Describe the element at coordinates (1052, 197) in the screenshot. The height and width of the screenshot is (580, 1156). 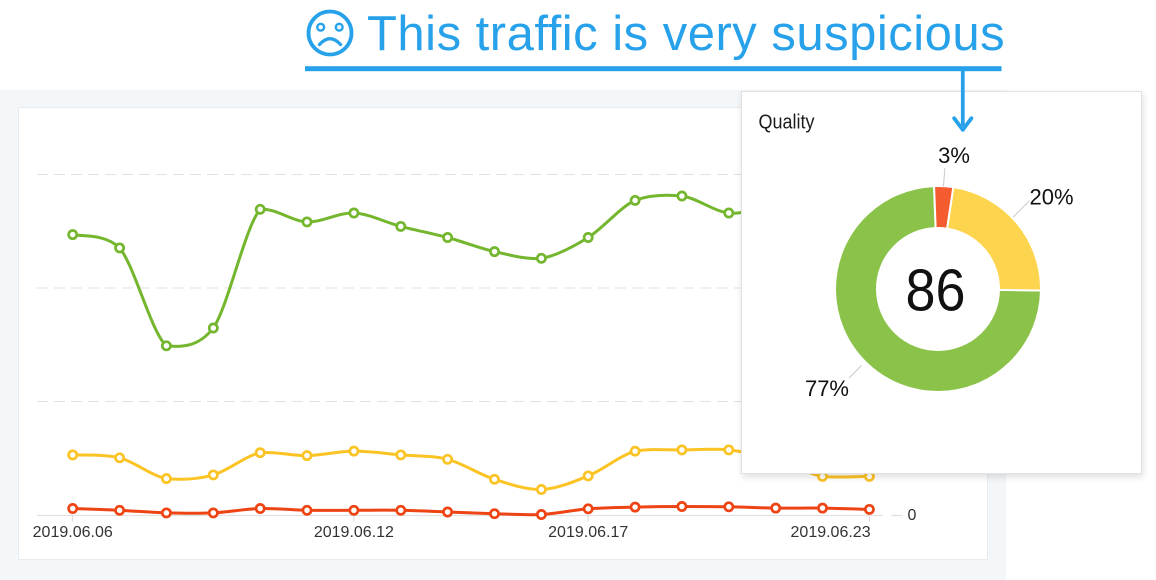
I see `svg-text: 20%` at that location.